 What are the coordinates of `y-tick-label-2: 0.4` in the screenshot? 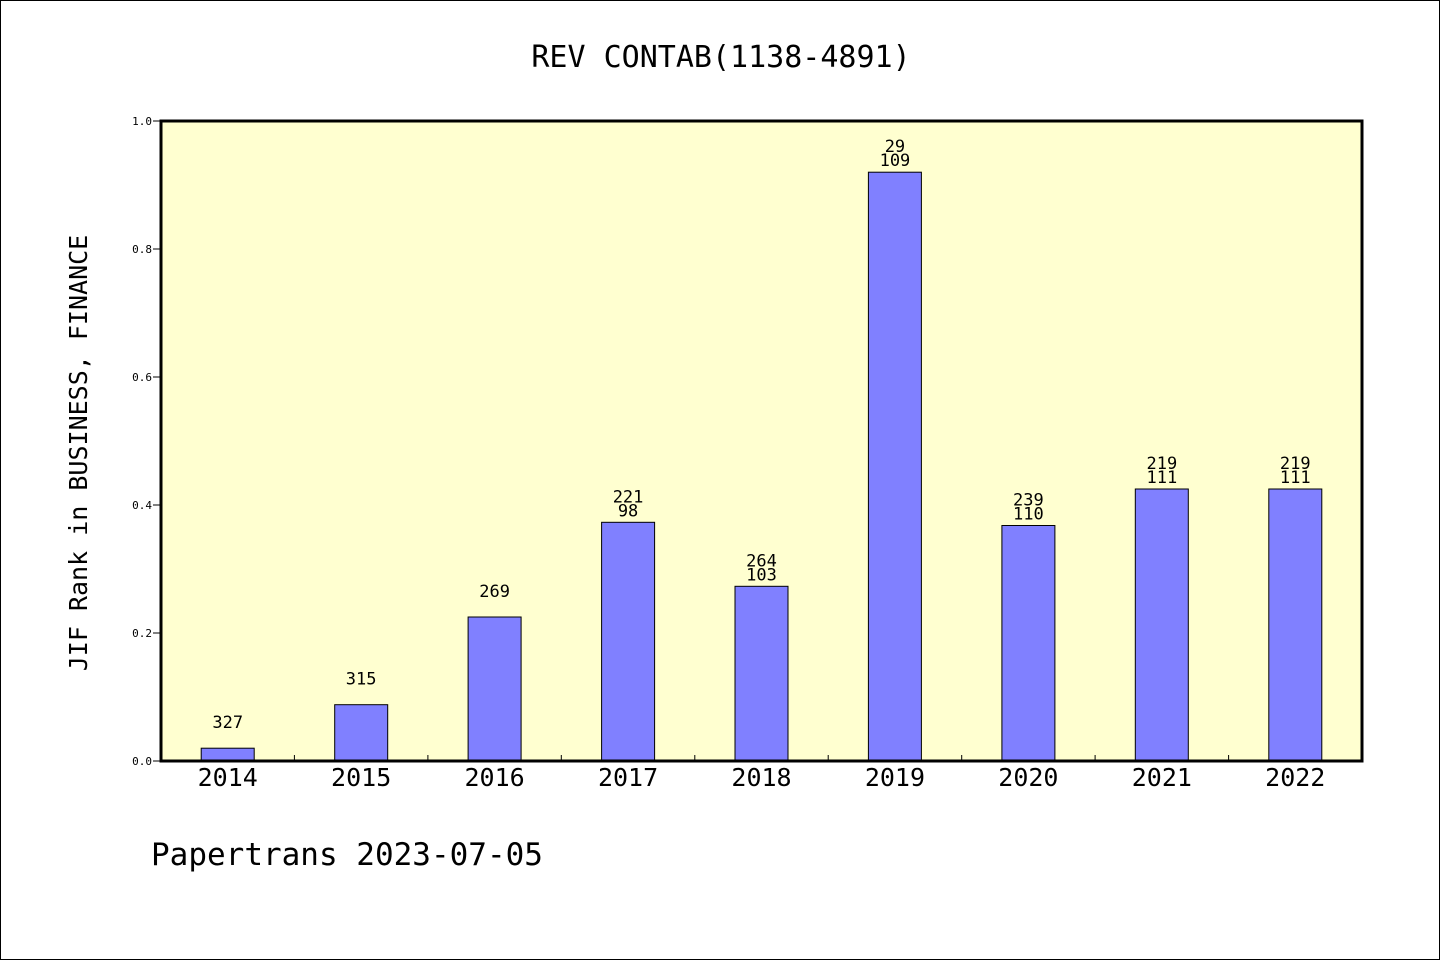 It's located at (142, 505).